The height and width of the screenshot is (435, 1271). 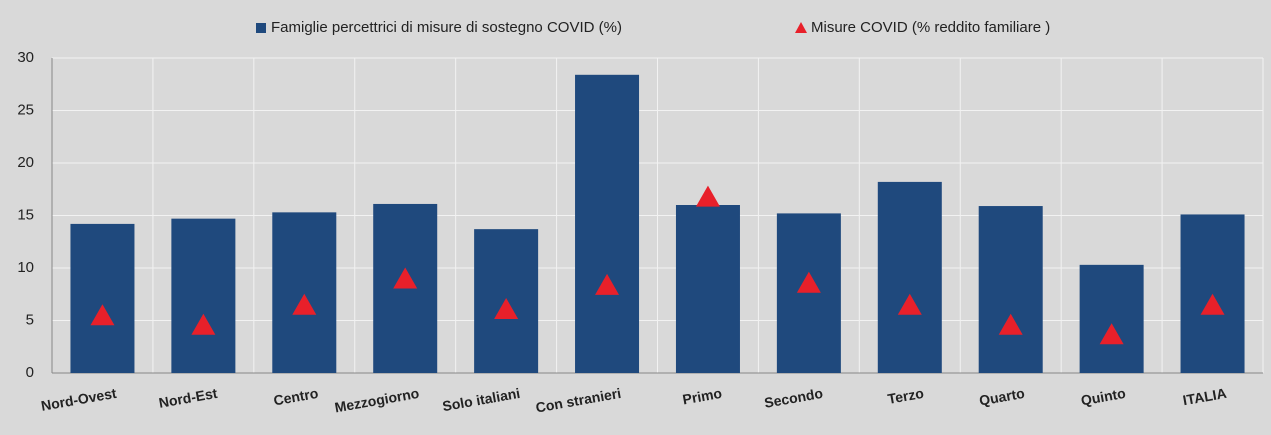 What do you see at coordinates (905, 396) in the screenshot?
I see `x-tick-label: Terzo` at bounding box center [905, 396].